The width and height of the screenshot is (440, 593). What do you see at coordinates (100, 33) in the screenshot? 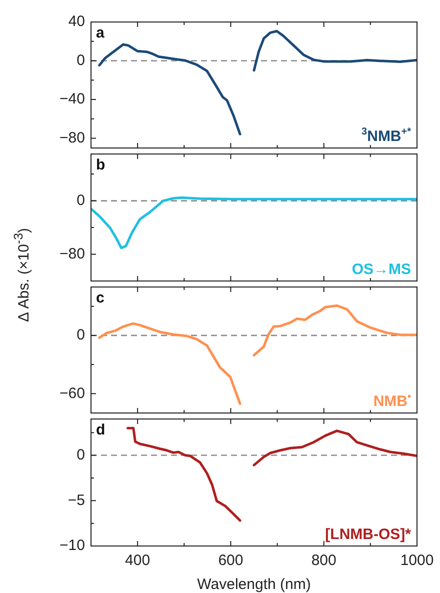
I see `annotation: a` at bounding box center [100, 33].